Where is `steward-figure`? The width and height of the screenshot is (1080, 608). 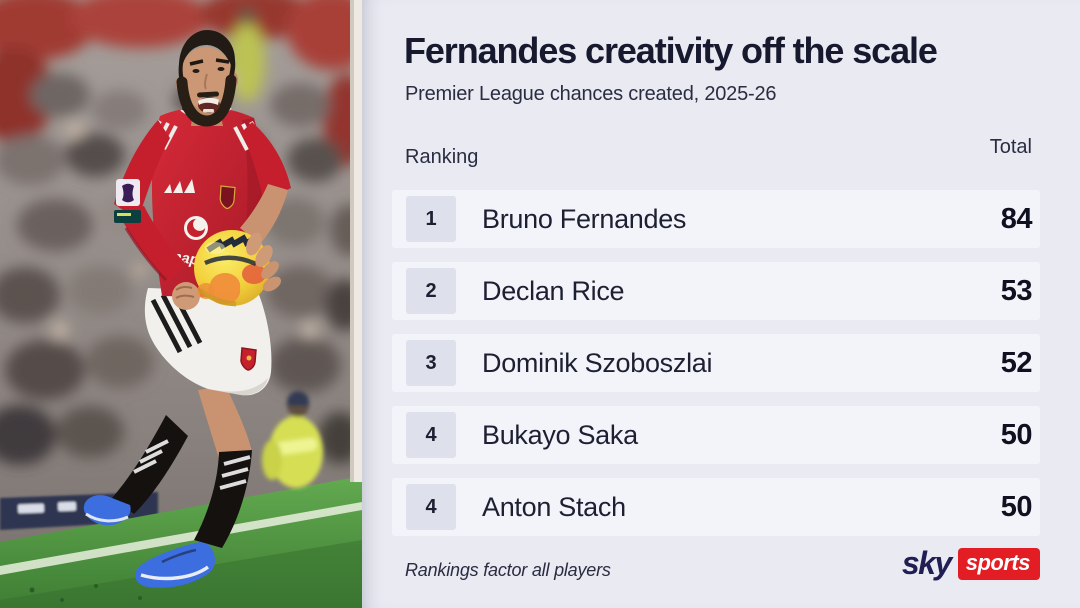
steward-figure is located at coordinates (292, 439).